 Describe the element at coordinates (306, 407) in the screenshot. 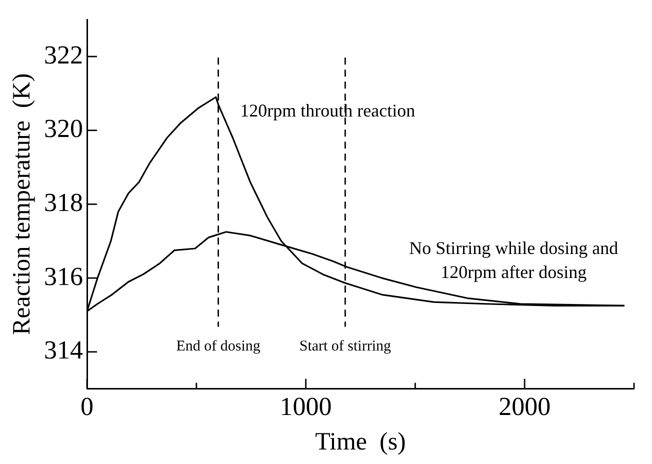

I see `x-tick-label: 1000` at that location.